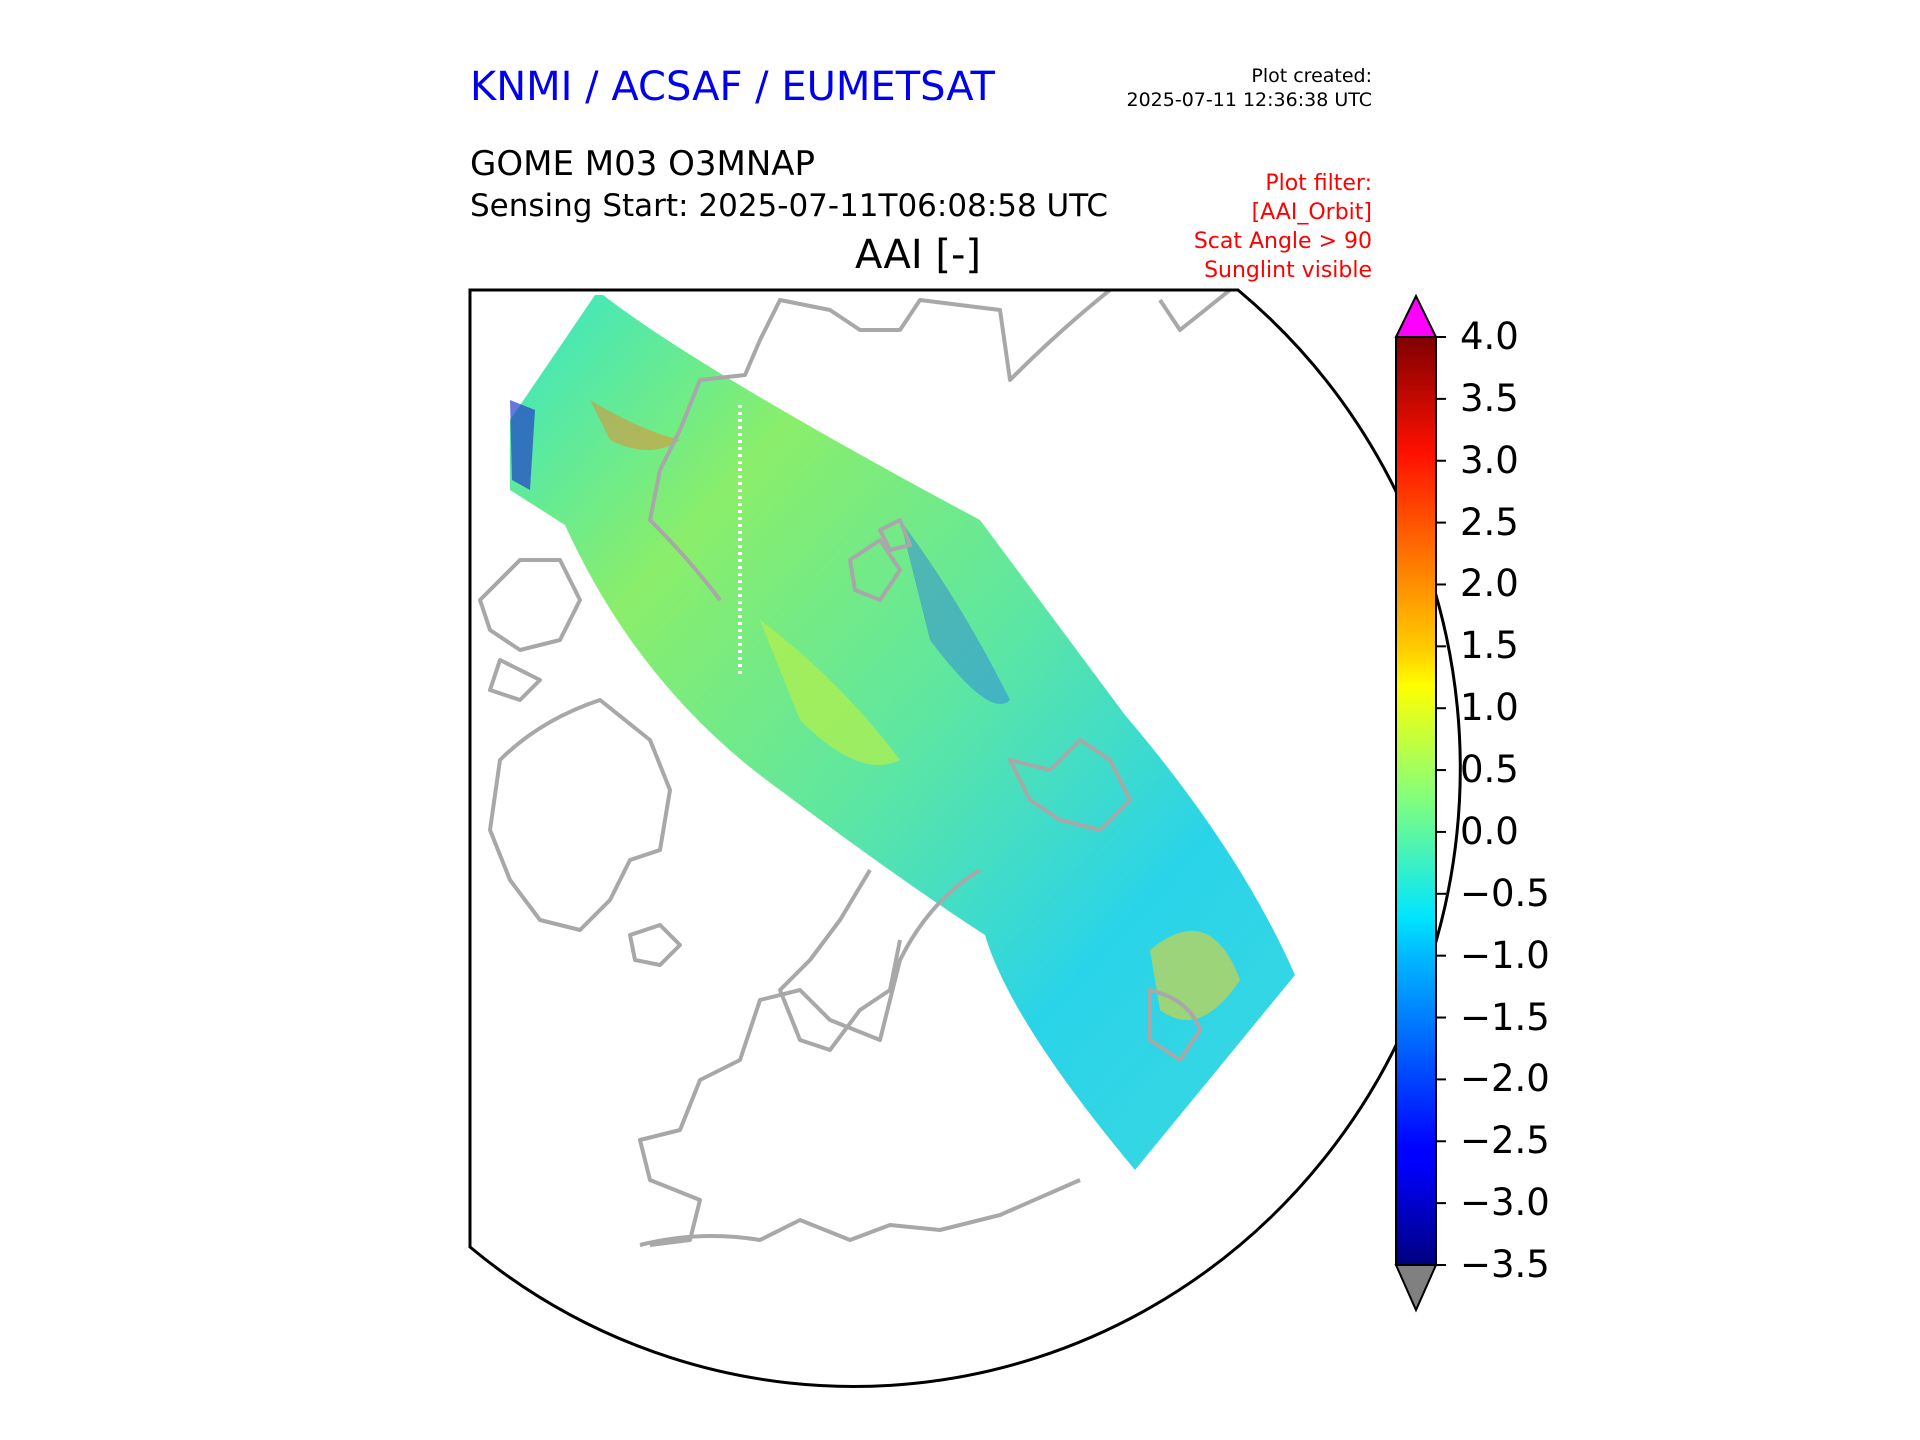 This screenshot has width=1920, height=1440. I want to click on coastline-iceland, so click(655, 945).